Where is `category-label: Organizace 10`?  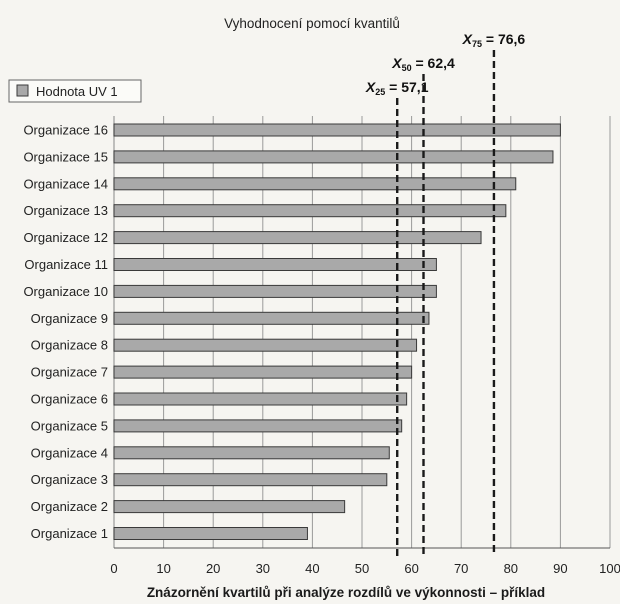 category-label: Organizace 10 is located at coordinates (65, 291).